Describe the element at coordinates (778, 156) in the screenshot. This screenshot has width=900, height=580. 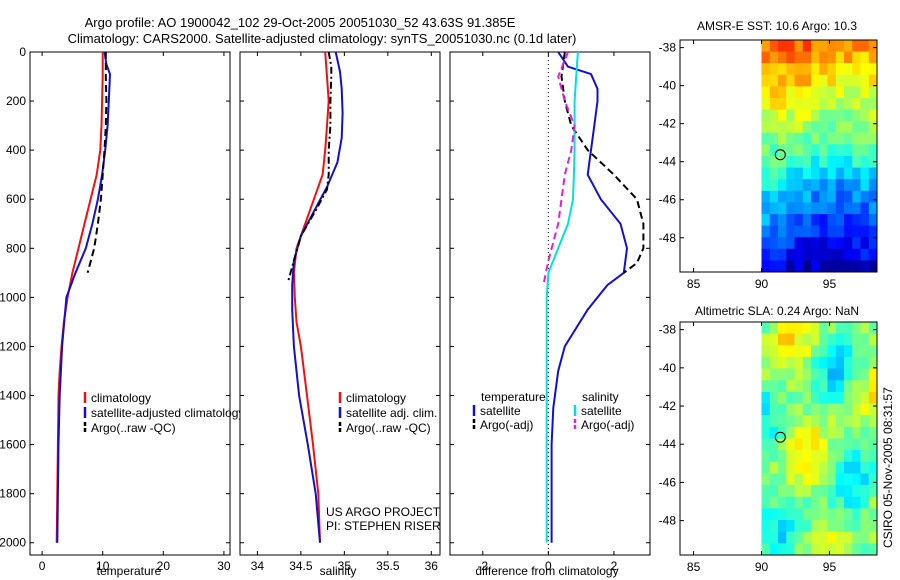
I see `sst-map-axes` at that location.